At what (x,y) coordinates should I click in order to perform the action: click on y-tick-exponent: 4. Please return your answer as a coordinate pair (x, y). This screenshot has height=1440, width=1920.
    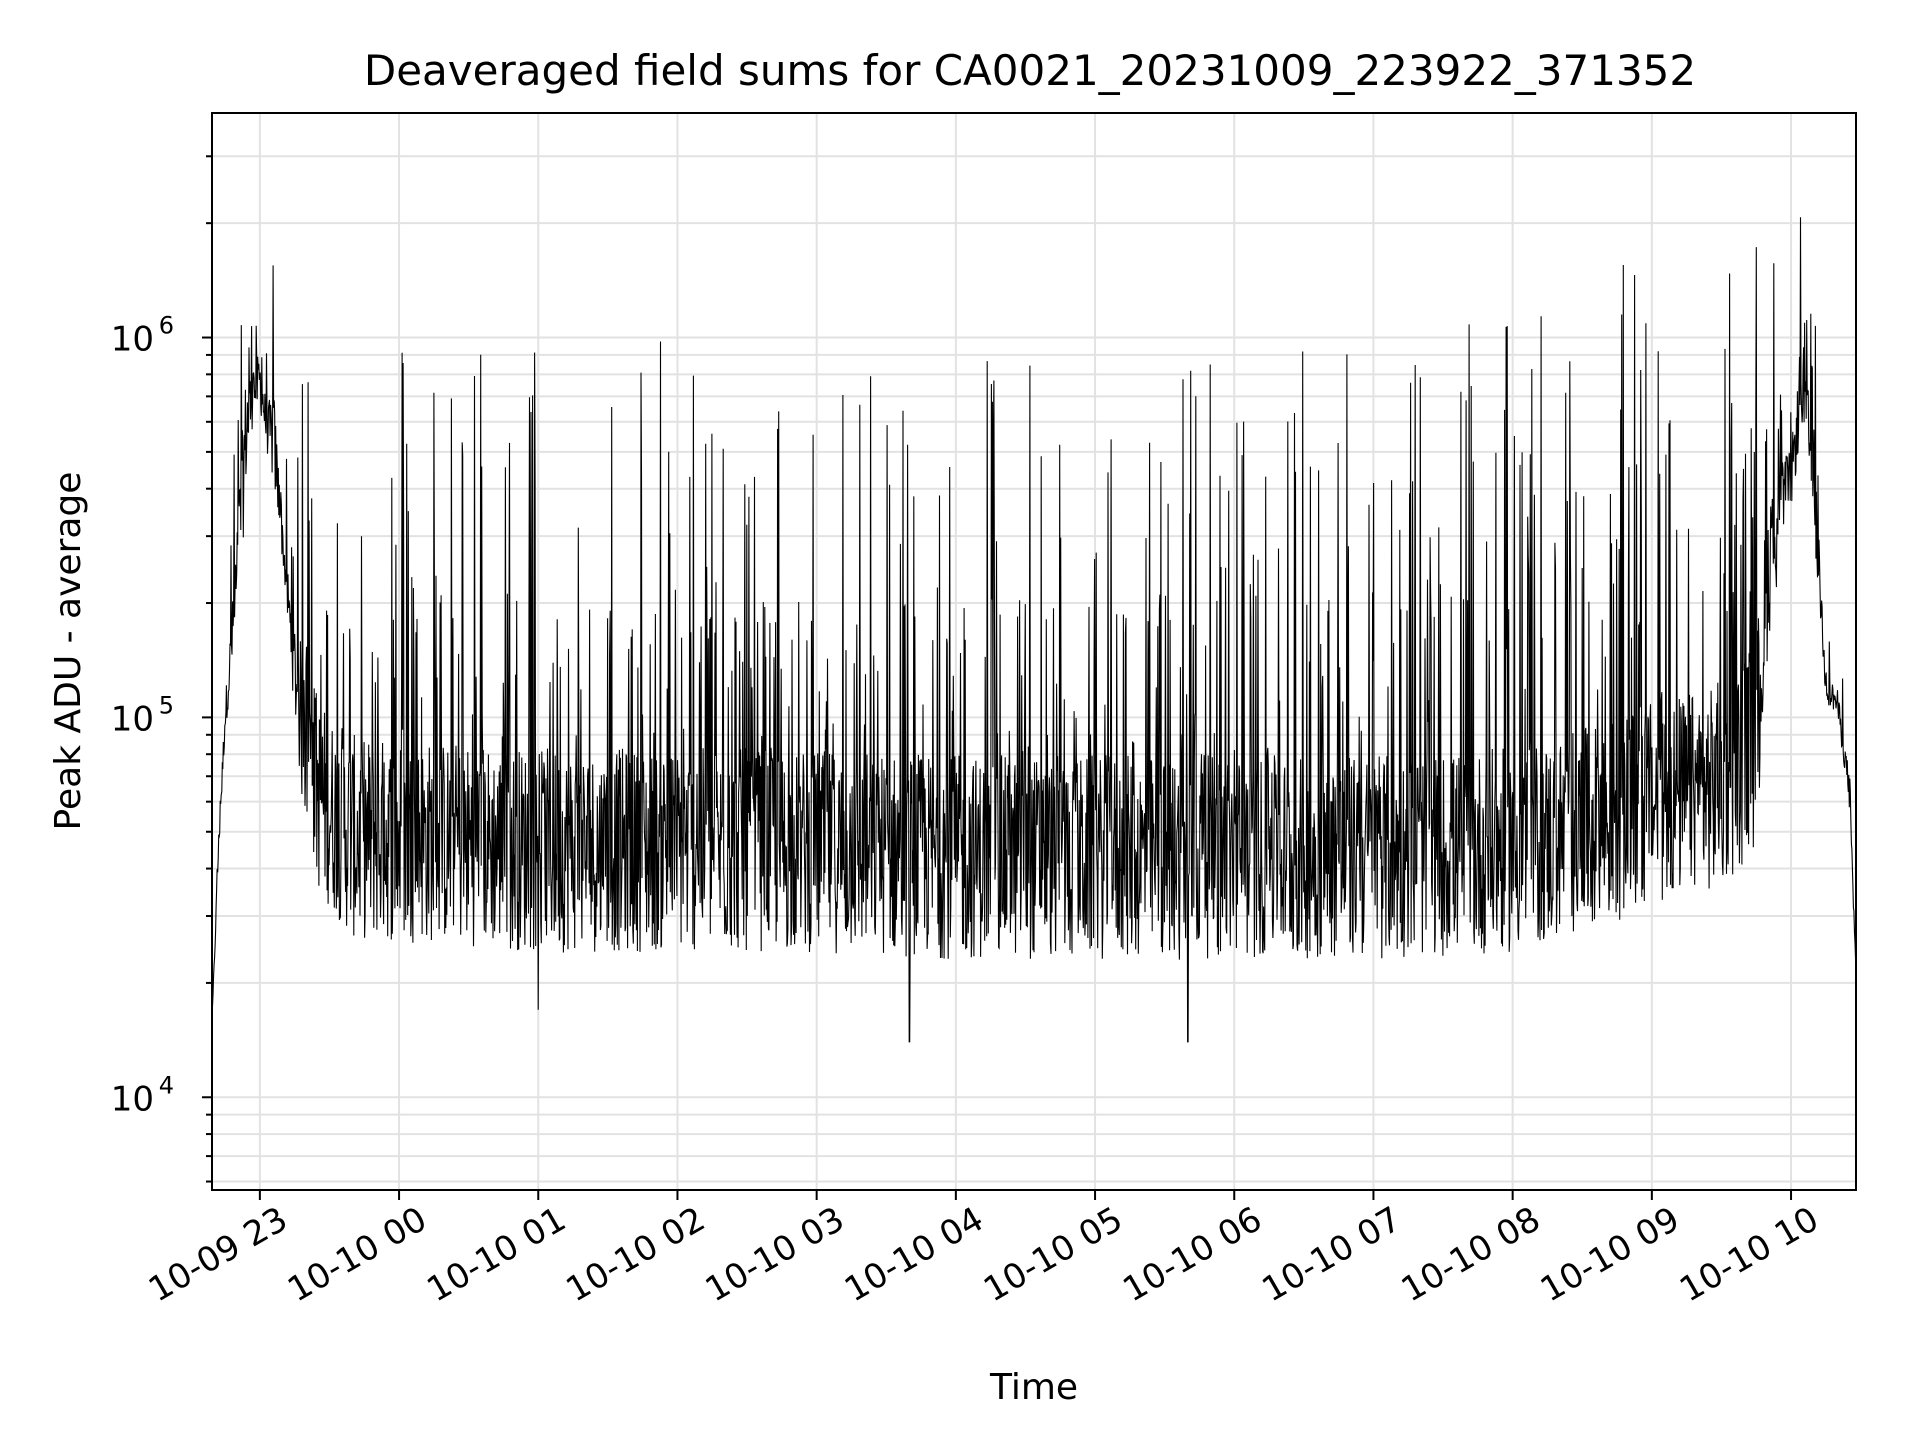
    Looking at the image, I should click on (166, 1085).